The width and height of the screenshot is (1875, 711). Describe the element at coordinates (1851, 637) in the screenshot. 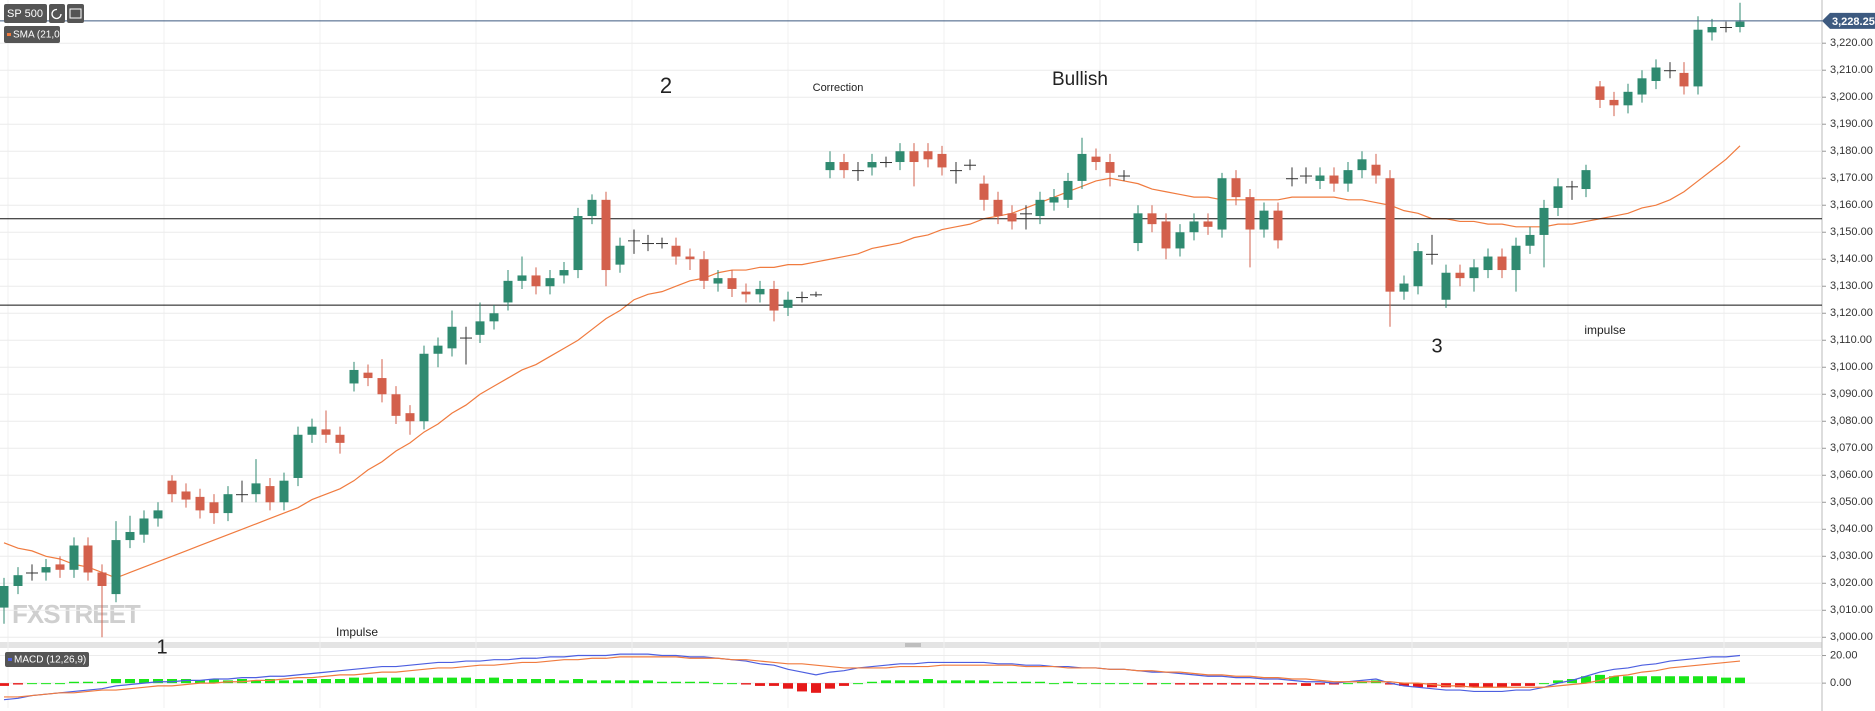

I see `y-tick-label: 3,000.00` at that location.